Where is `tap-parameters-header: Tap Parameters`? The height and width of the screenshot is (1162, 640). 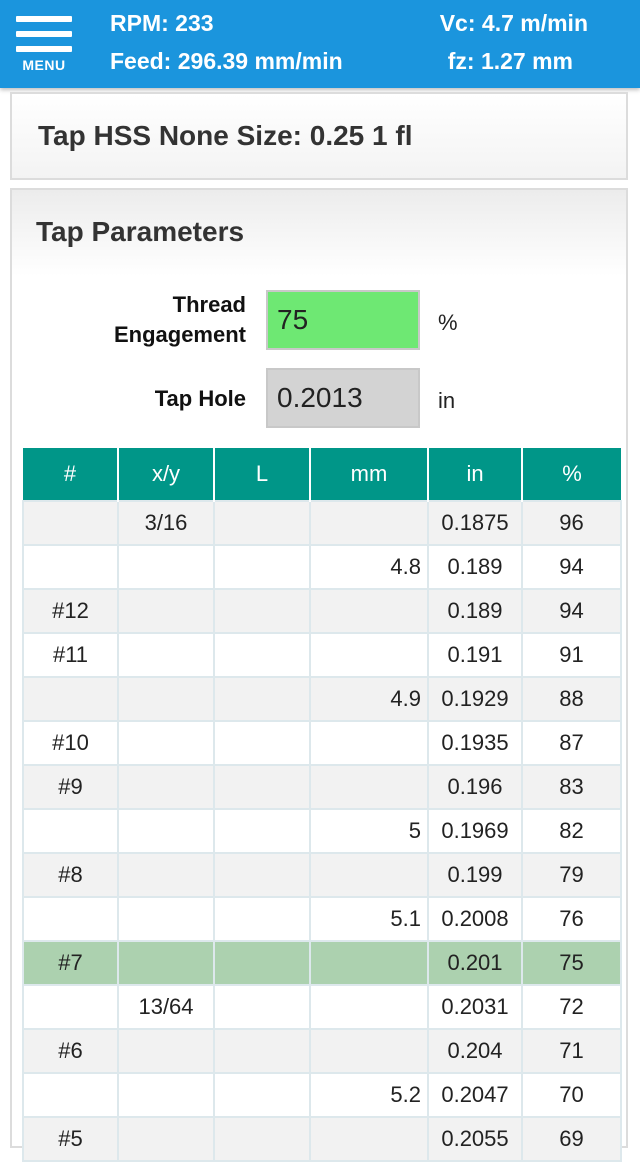 tap-parameters-header: Tap Parameters is located at coordinates (319, 233).